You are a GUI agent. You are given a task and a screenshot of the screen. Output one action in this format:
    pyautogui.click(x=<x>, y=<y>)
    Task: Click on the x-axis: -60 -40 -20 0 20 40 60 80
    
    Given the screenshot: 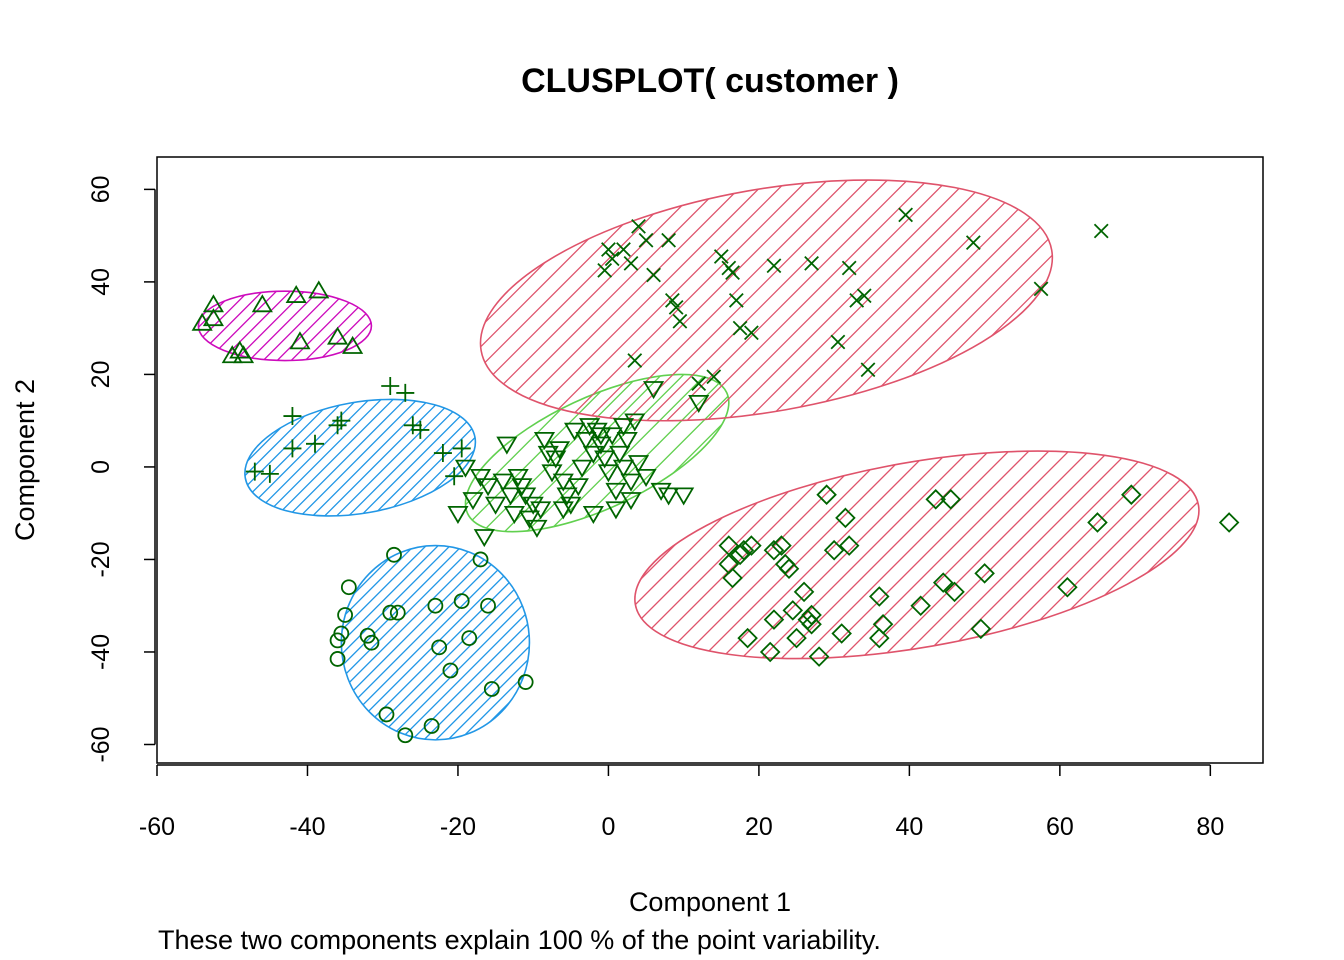 What is the action you would take?
    pyautogui.click(x=681, y=802)
    